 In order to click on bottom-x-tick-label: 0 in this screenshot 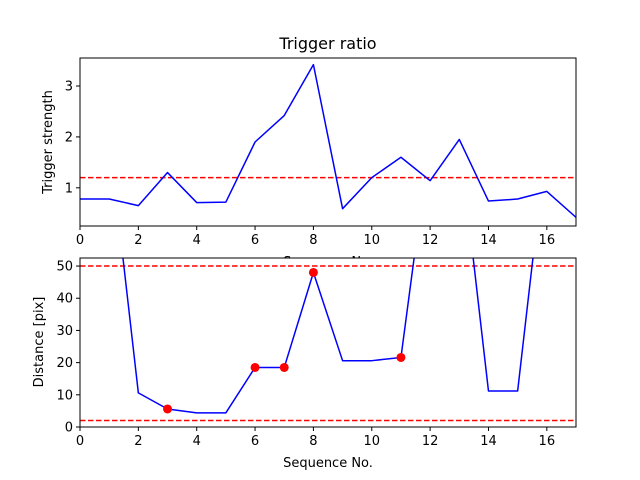, I will do `click(80, 441)`.